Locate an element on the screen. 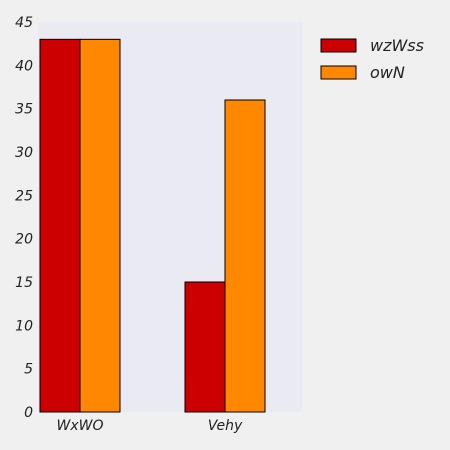 The width and height of the screenshot is (450, 450). y-tick-label: 30 is located at coordinates (24, 153).